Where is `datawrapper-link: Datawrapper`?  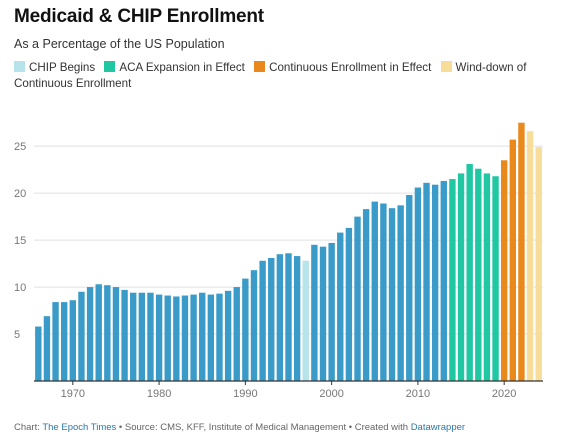
datawrapper-link: Datawrapper is located at coordinates (438, 427).